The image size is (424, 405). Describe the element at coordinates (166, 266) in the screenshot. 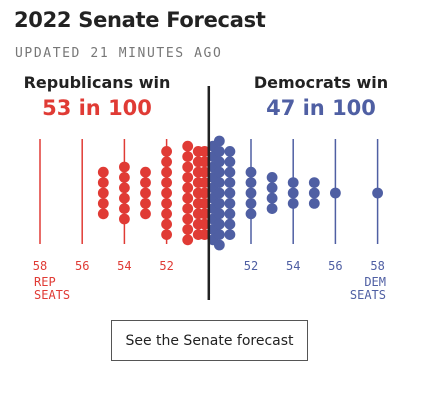

I see `rep-tick-label-52: 52` at that location.